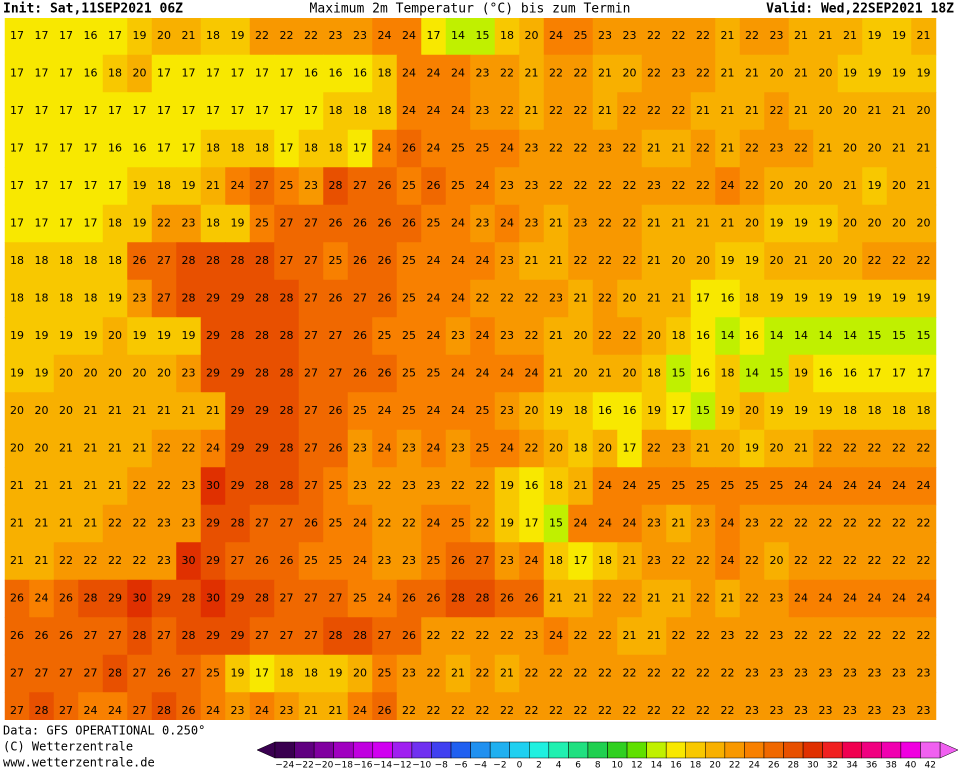  Describe the element at coordinates (703, 335) in the screenshot. I see `temperature-value: 16` at that location.